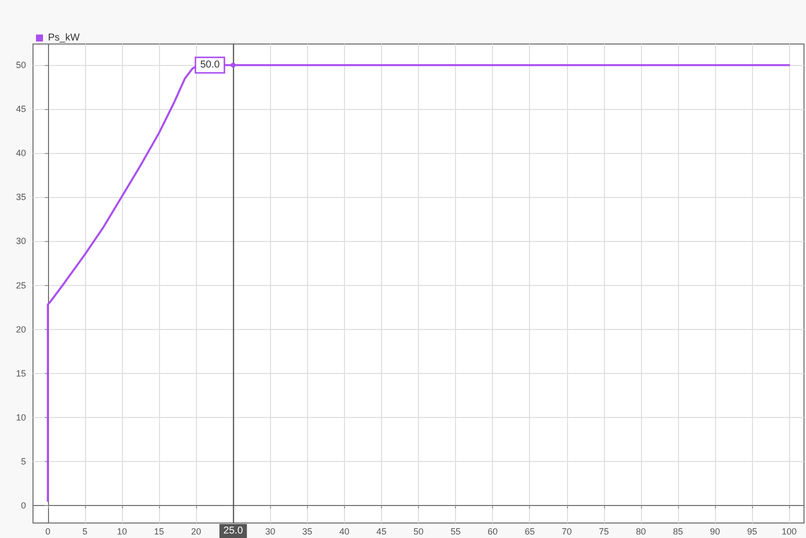 The height and width of the screenshot is (538, 806). What do you see at coordinates (21, 109) in the screenshot?
I see `y-tick-label: 45` at bounding box center [21, 109].